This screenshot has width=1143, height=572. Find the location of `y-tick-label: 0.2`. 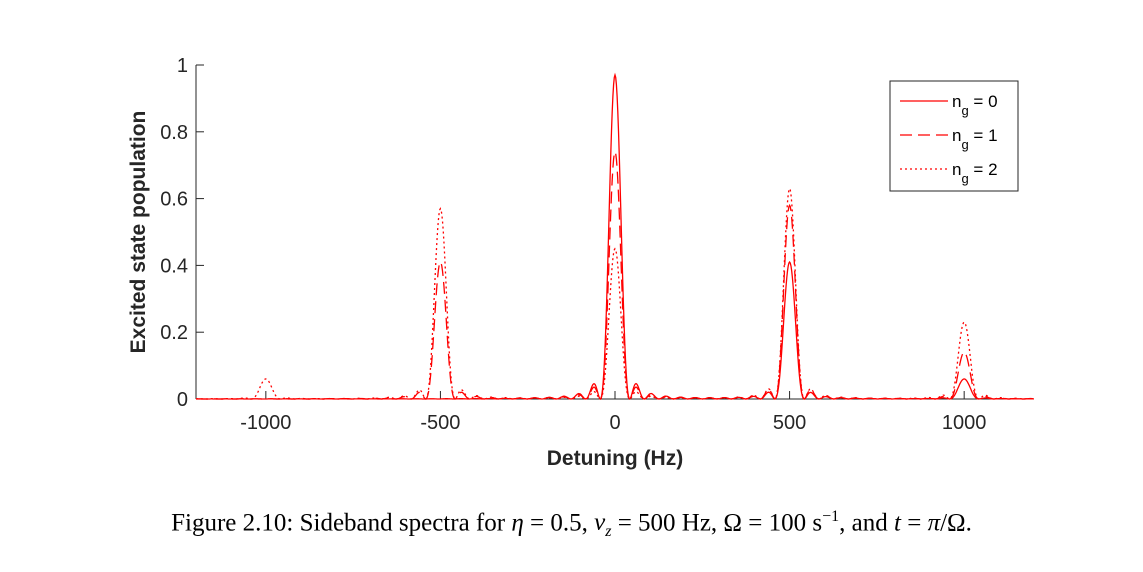

y-tick-label: 0.2 is located at coordinates (174, 333).